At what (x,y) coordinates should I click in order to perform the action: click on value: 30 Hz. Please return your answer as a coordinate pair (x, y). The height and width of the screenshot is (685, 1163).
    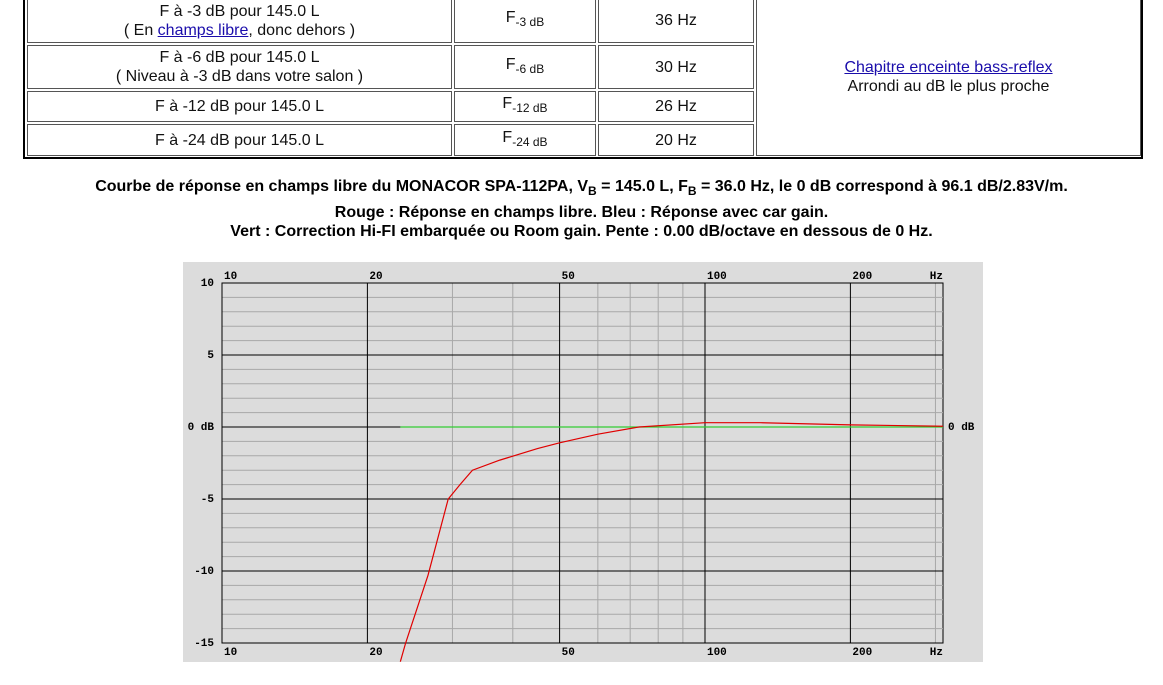
    Looking at the image, I should click on (676, 67).